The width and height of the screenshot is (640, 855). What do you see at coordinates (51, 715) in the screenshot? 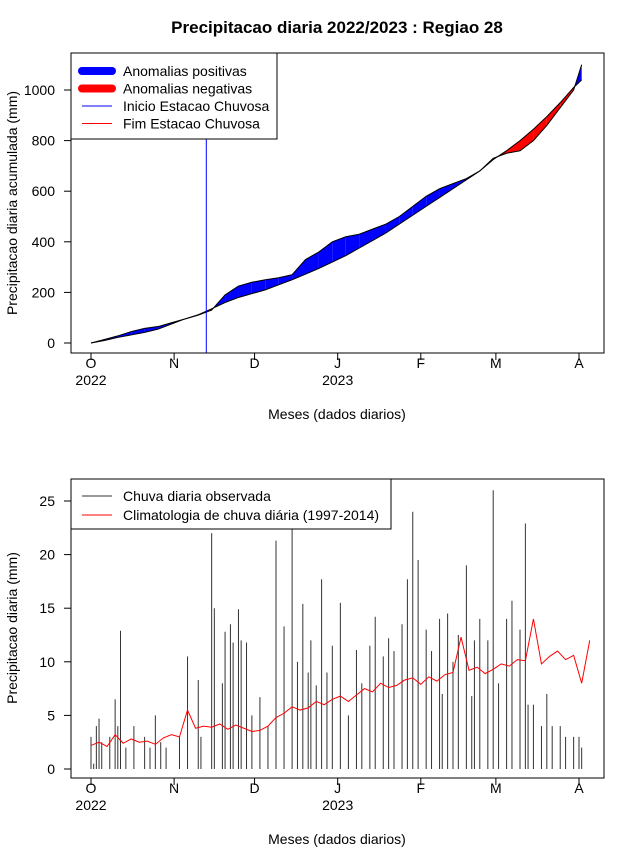
I see `y-tick-label: 5` at bounding box center [51, 715].